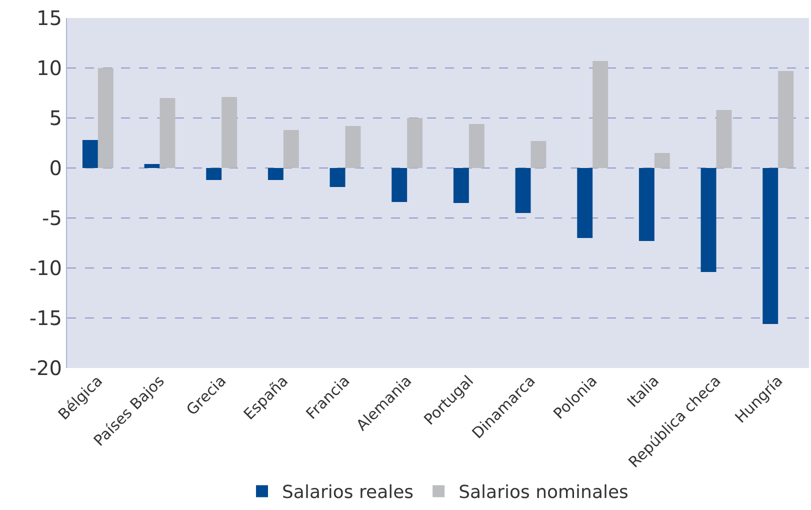  I want to click on y-tick-label: 10, so click(49, 68).